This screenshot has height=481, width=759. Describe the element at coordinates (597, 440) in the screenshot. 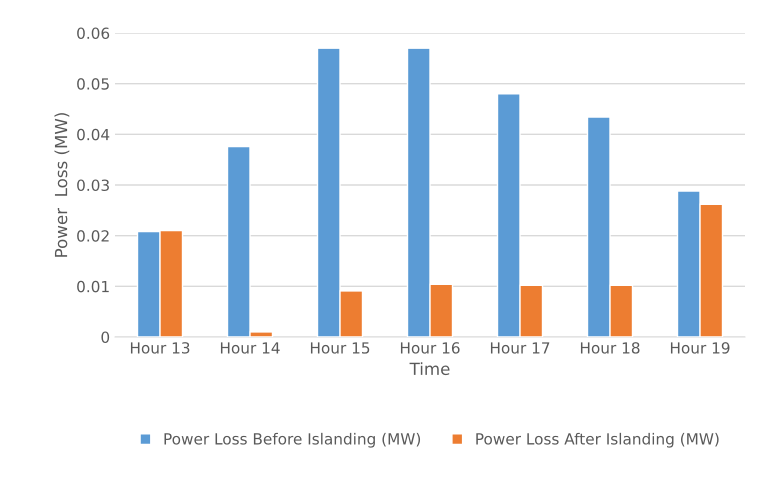

I see `legend-label: Power Loss After Islanding (MW)` at that location.